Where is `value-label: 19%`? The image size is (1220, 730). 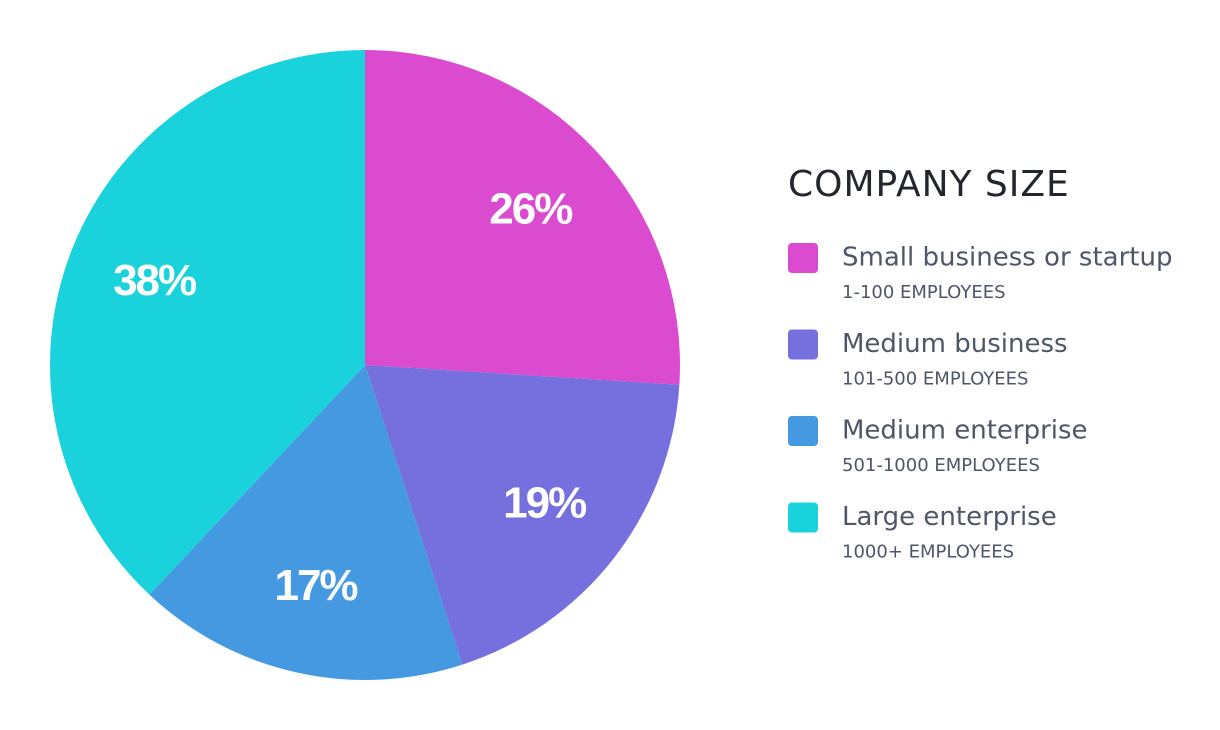 value-label: 19% is located at coordinates (544, 503).